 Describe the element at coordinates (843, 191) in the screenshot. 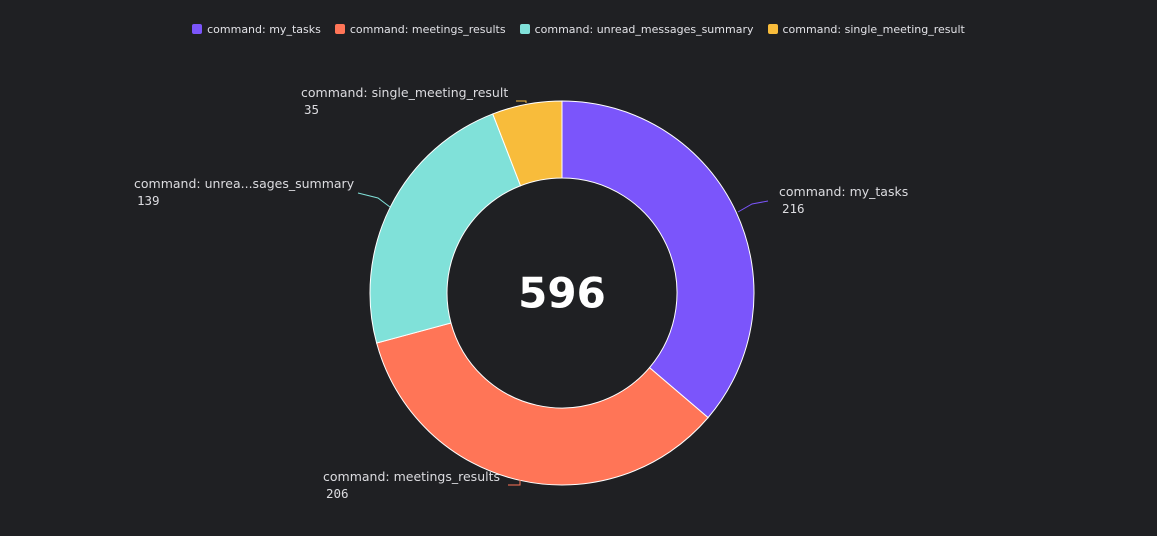

I see `slice-label-my-tasks: command: my_tasks` at that location.